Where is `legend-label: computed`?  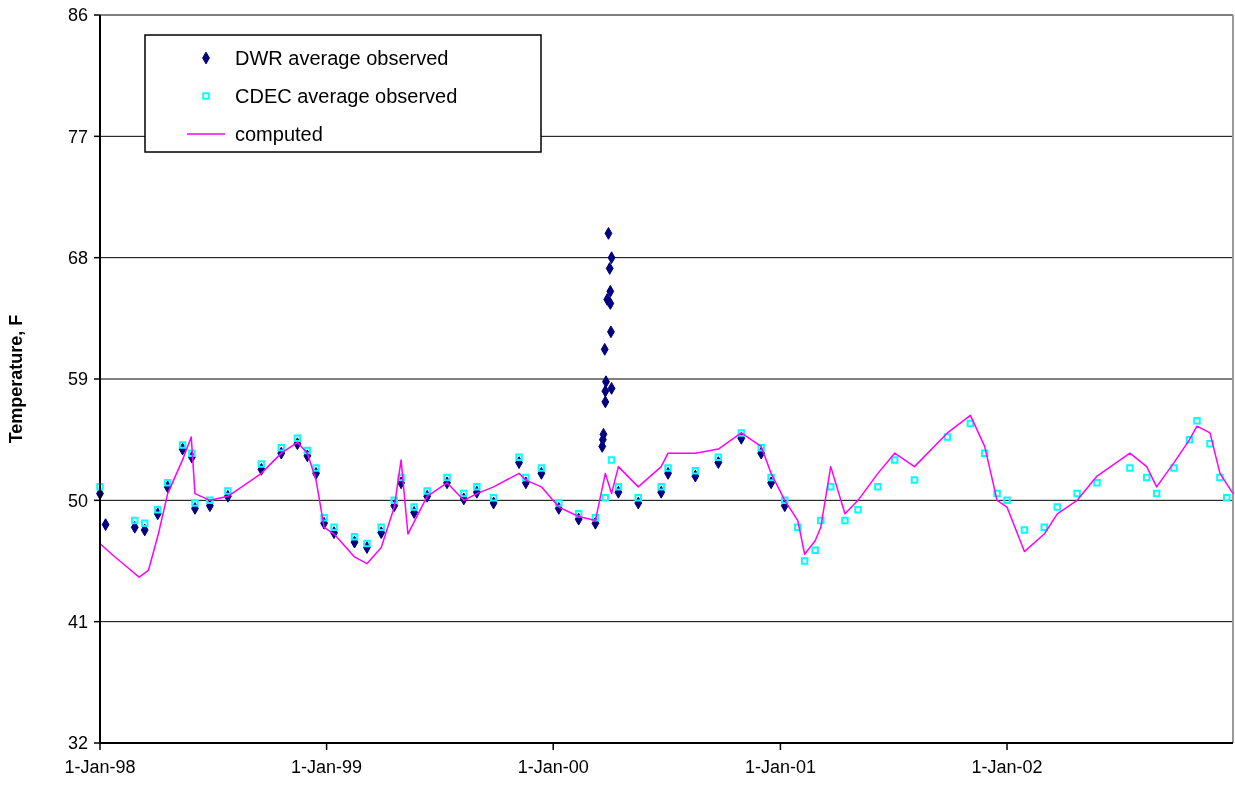 legend-label: computed is located at coordinates (279, 134).